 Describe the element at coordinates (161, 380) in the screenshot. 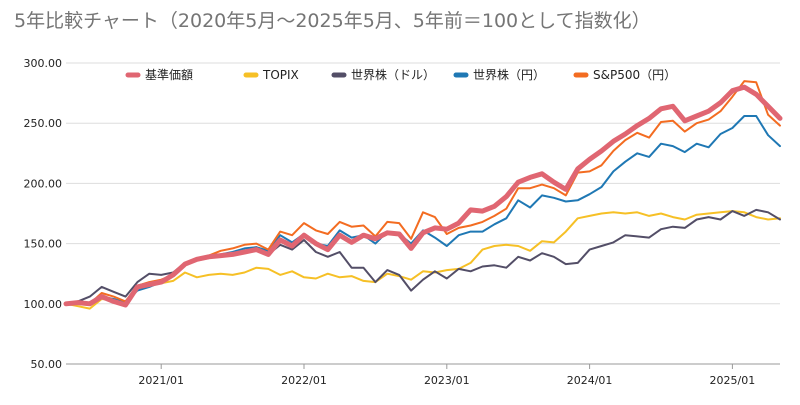

I see `x-tick-label: 2021/01` at that location.